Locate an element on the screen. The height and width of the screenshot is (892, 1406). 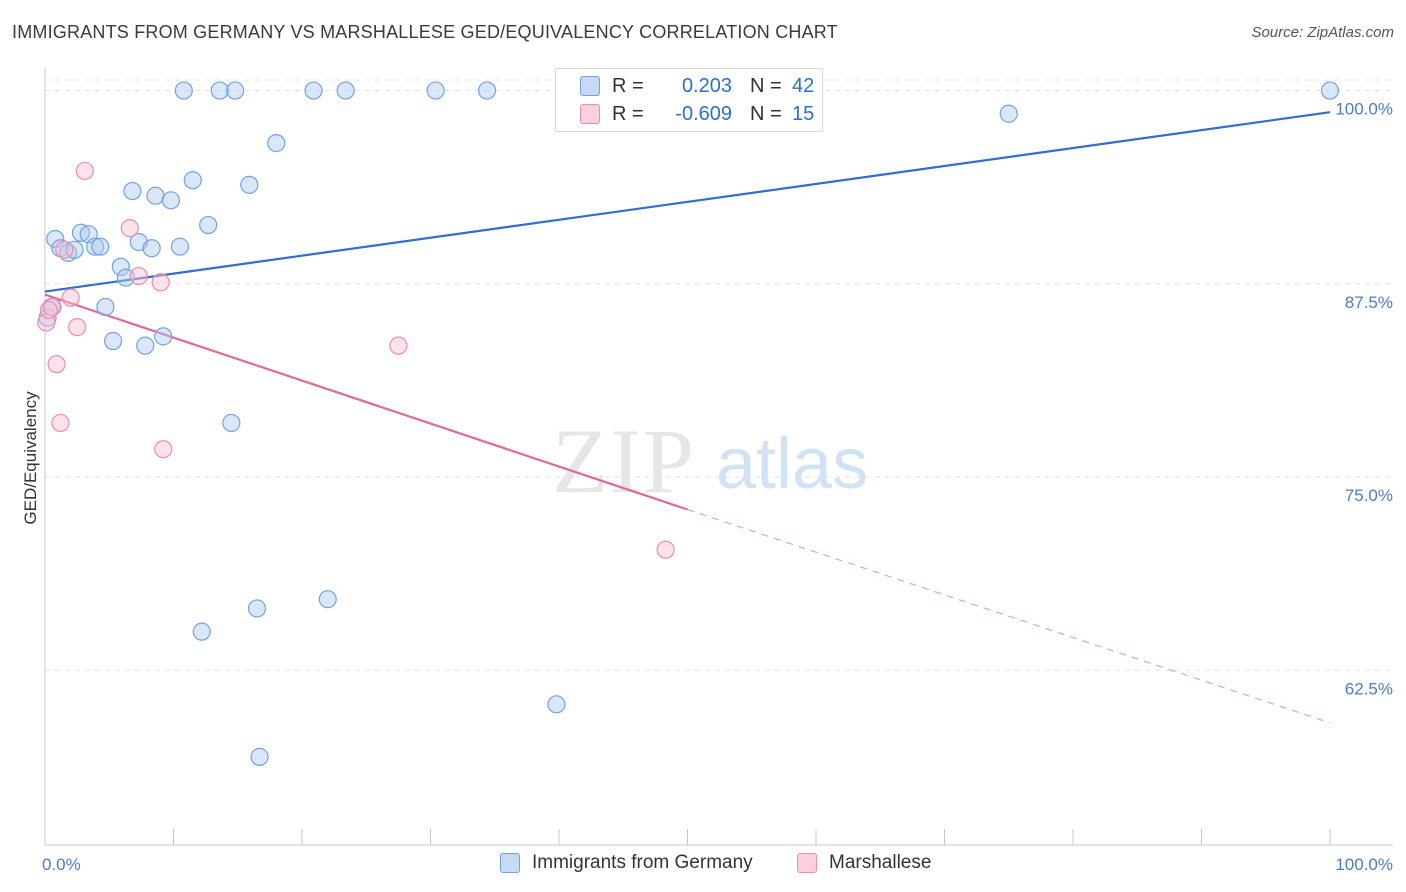
y-tick-label: 87.5% is located at coordinates (1369, 302).